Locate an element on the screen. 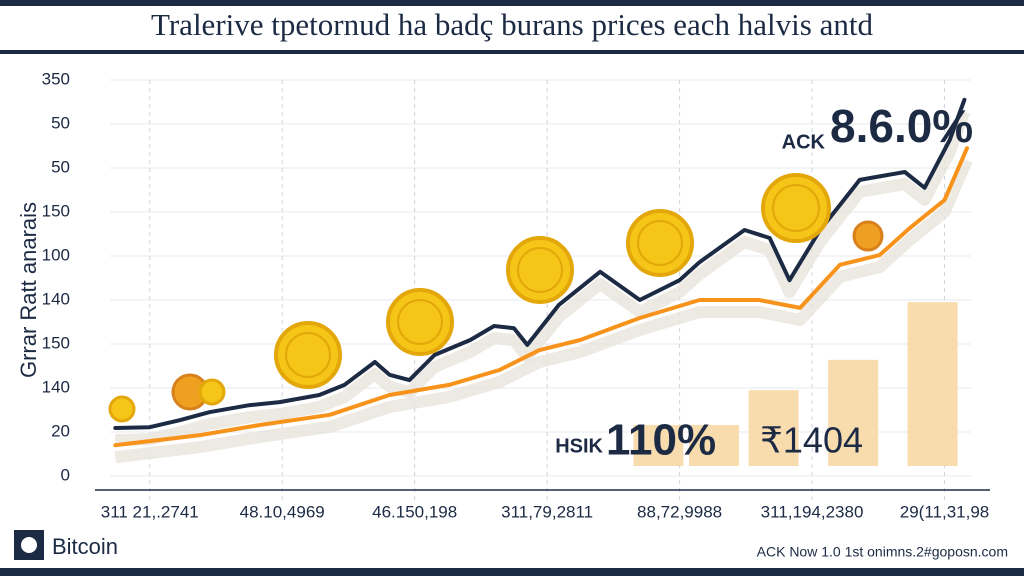  title-rule is located at coordinates (512, 52).